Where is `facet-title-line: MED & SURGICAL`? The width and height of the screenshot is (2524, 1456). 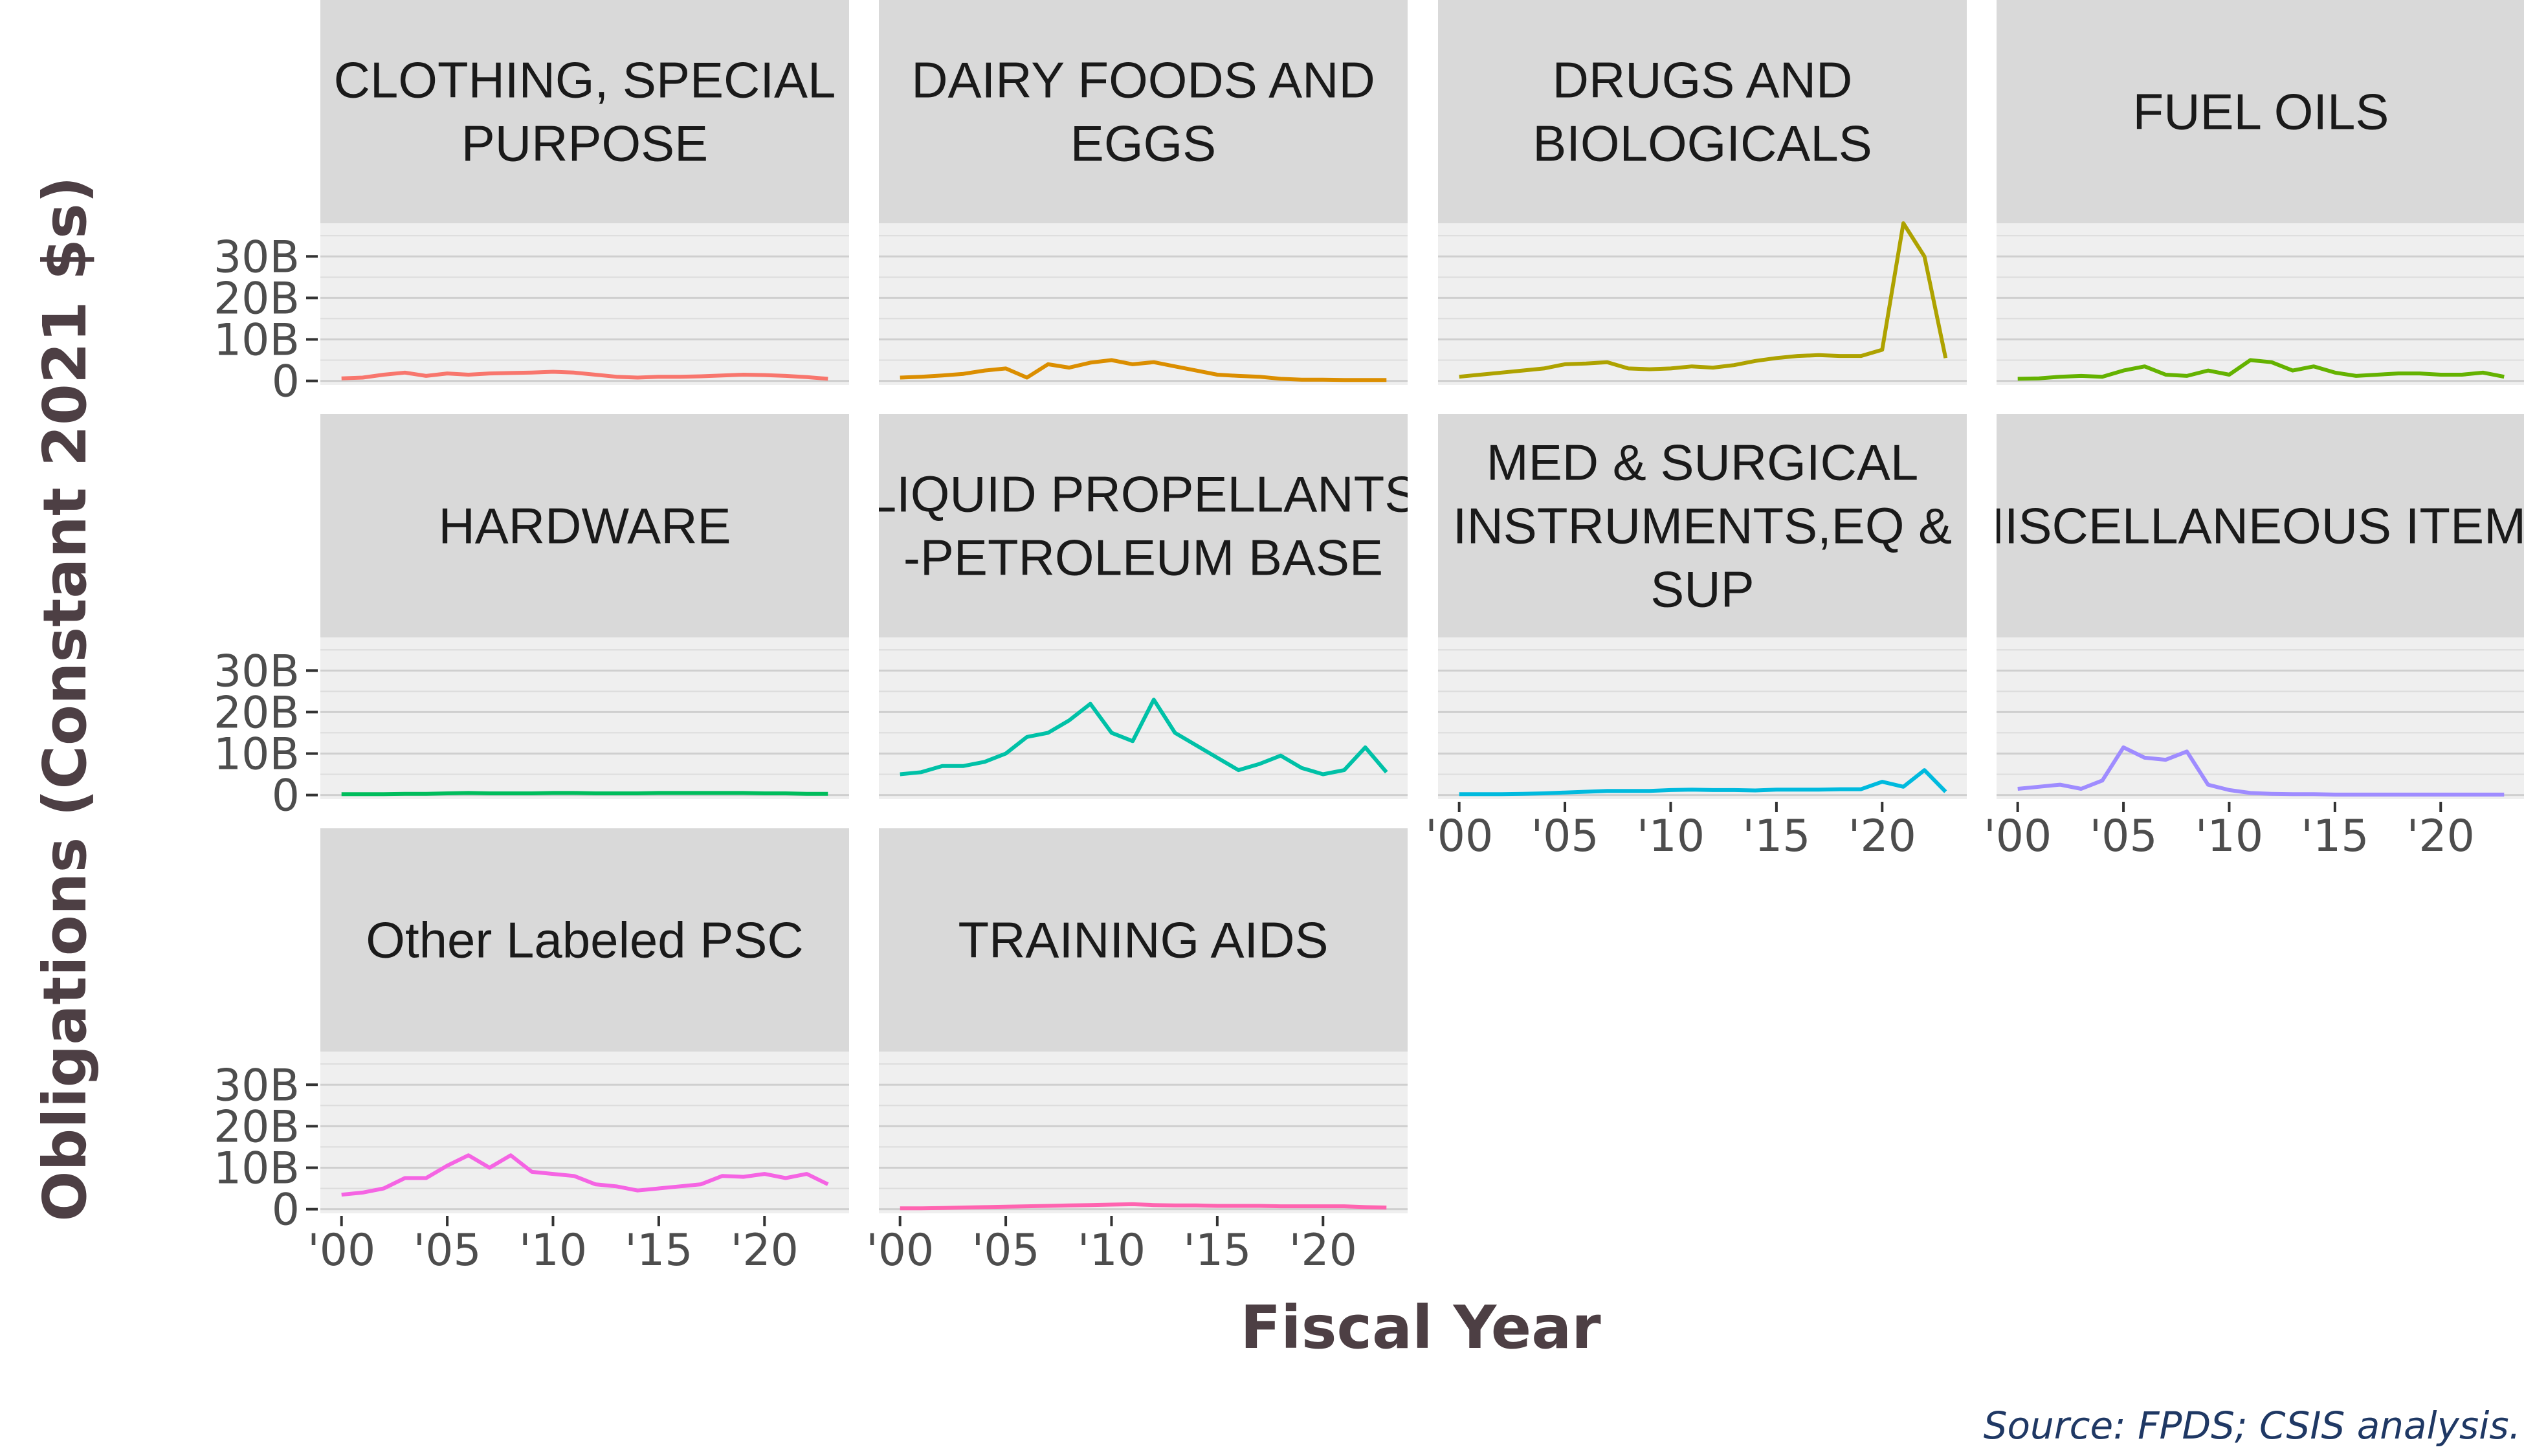 facet-title-line: MED & SURGICAL is located at coordinates (1702, 462).